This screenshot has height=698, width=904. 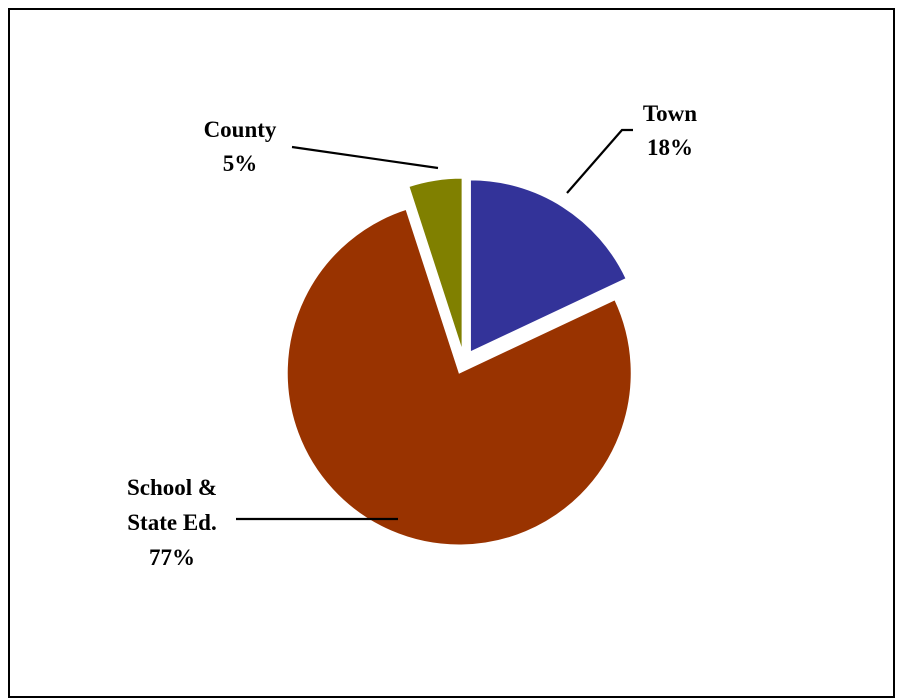 I want to click on school-label-line1: School &, so click(x=172, y=487).